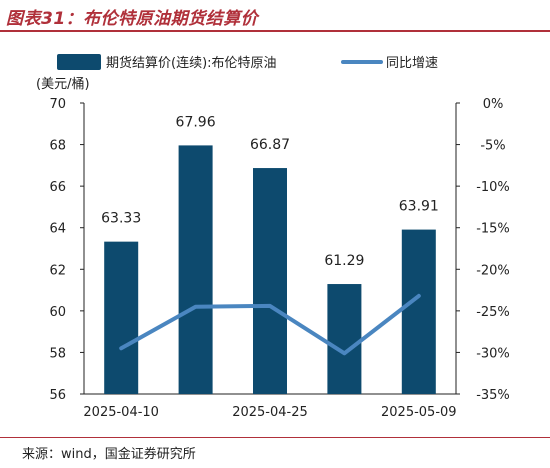 Image resolution: width=550 pixels, height=468 pixels. I want to click on y-right-tick-label: -5%, so click(492, 146).